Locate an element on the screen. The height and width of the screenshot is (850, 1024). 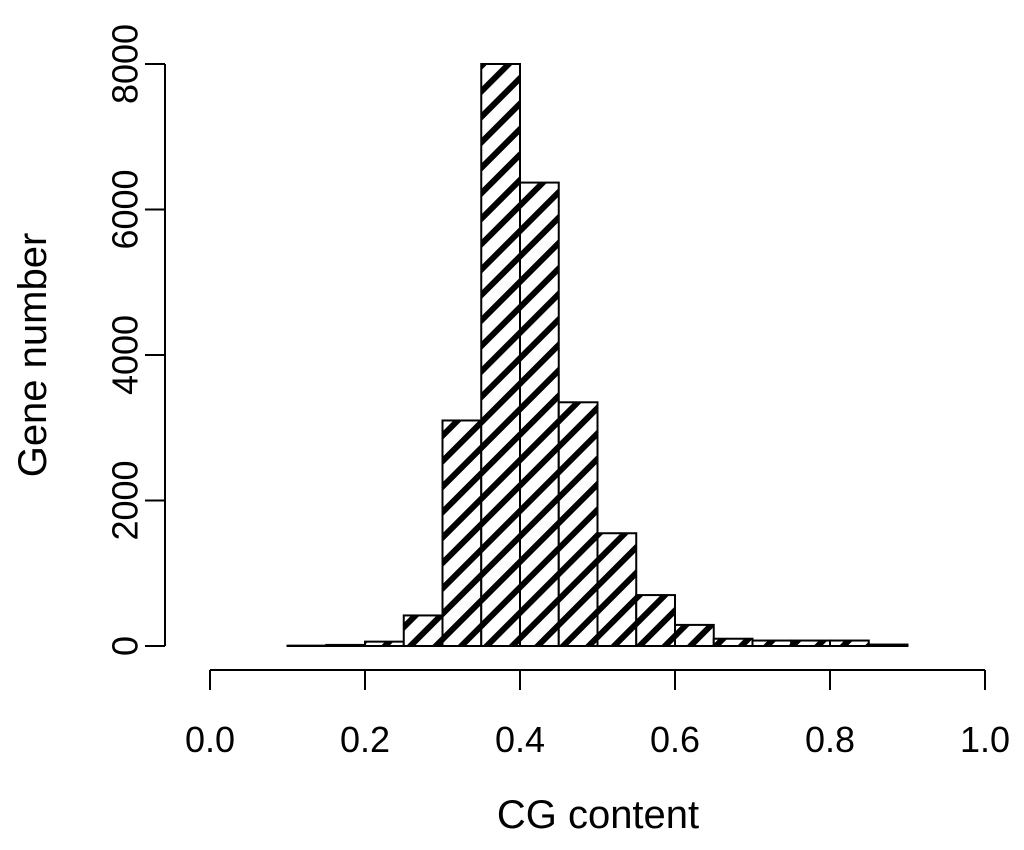
y-tick-label: 0 is located at coordinates (125, 646).